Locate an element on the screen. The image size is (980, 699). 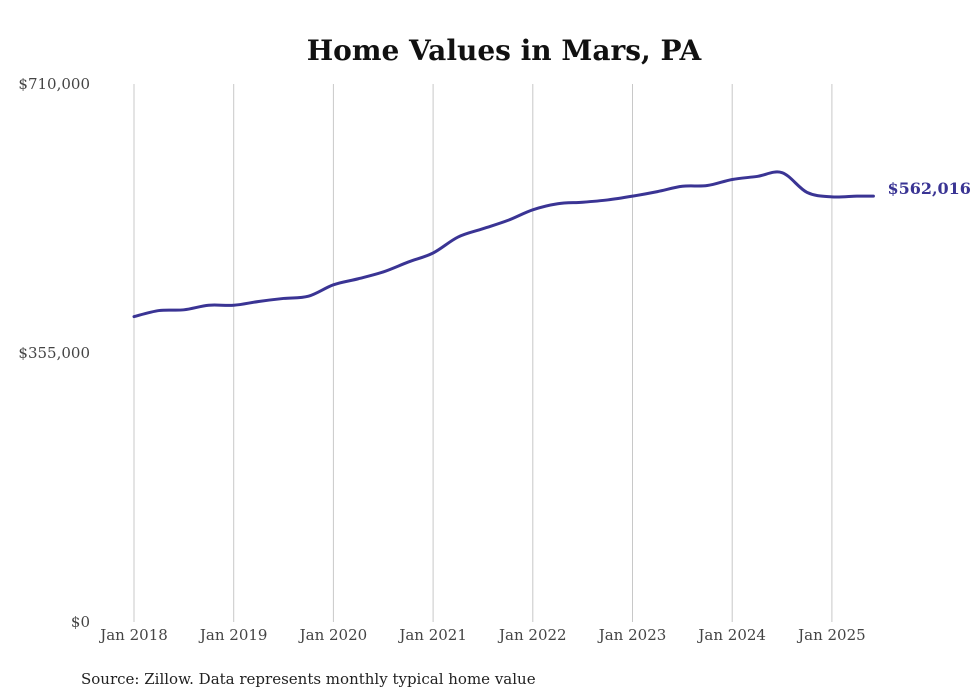
x-tick-label: Jan 2024 is located at coordinates (731, 635).